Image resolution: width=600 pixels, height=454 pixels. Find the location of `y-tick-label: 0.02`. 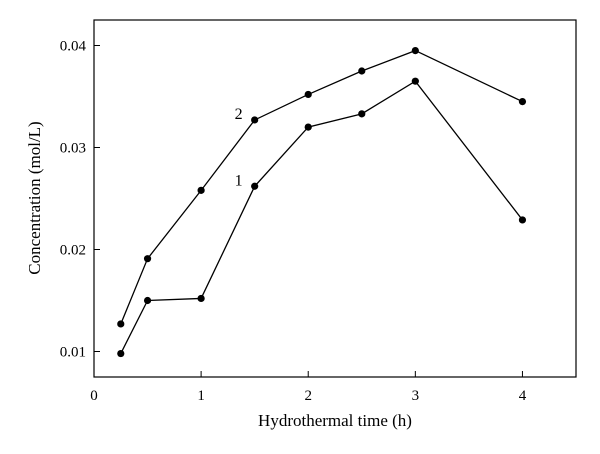

y-tick-label: 0.02 is located at coordinates (73, 251).